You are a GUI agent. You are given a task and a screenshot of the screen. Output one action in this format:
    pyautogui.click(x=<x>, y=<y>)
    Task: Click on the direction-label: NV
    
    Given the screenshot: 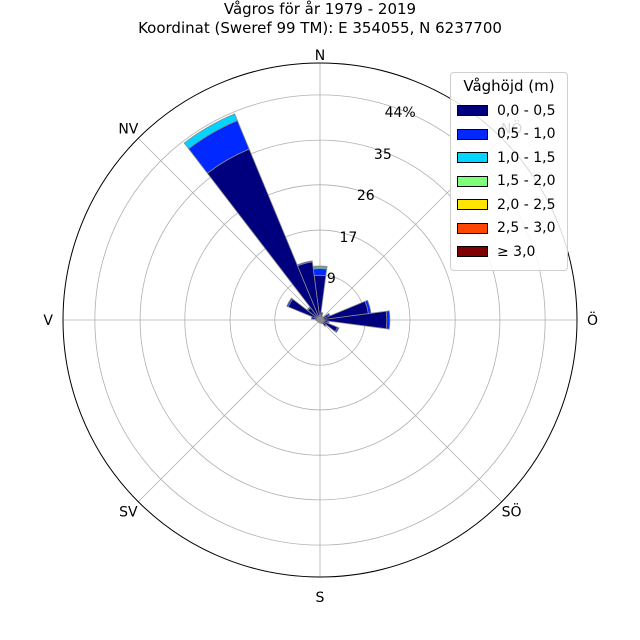 What is the action you would take?
    pyautogui.click(x=128, y=129)
    